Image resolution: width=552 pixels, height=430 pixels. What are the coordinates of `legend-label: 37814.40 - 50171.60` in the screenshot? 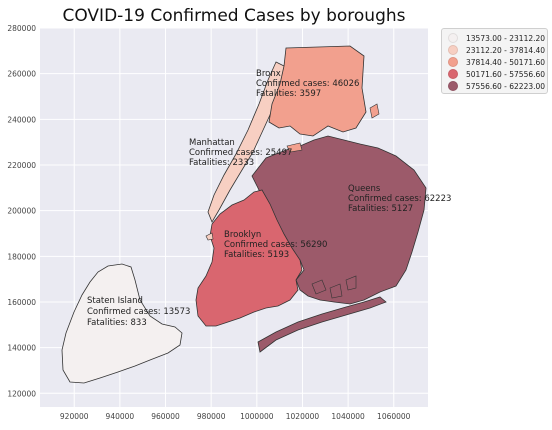 It's located at (506, 62).